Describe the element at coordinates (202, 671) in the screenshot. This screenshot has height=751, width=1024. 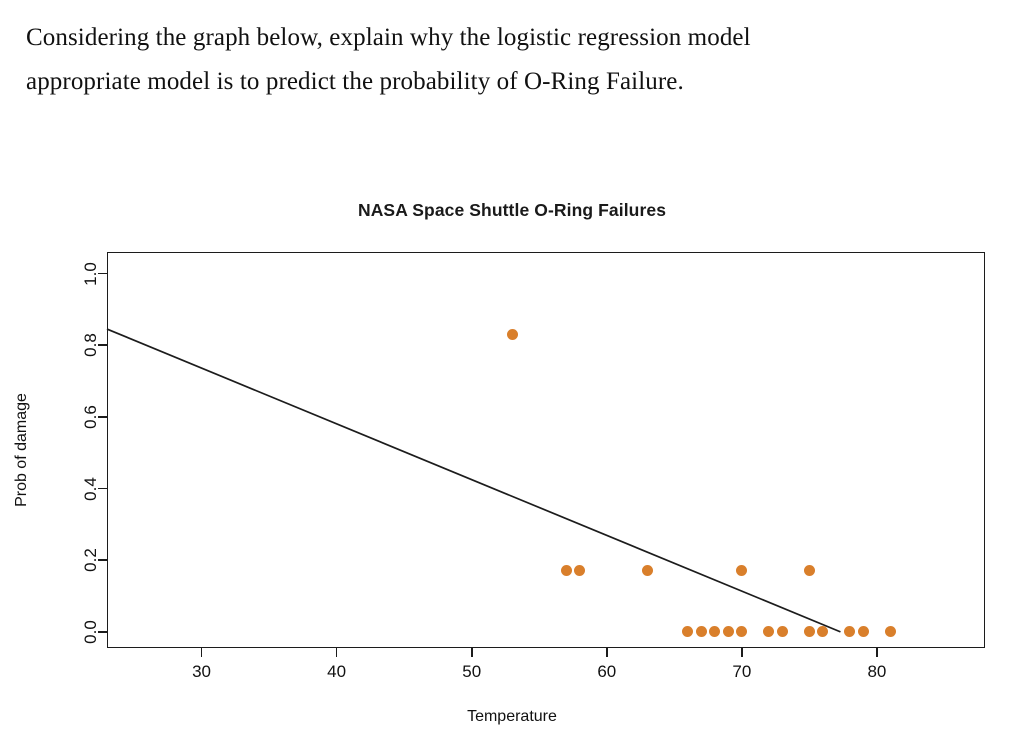
I see `x-tick-label: 30` at that location.